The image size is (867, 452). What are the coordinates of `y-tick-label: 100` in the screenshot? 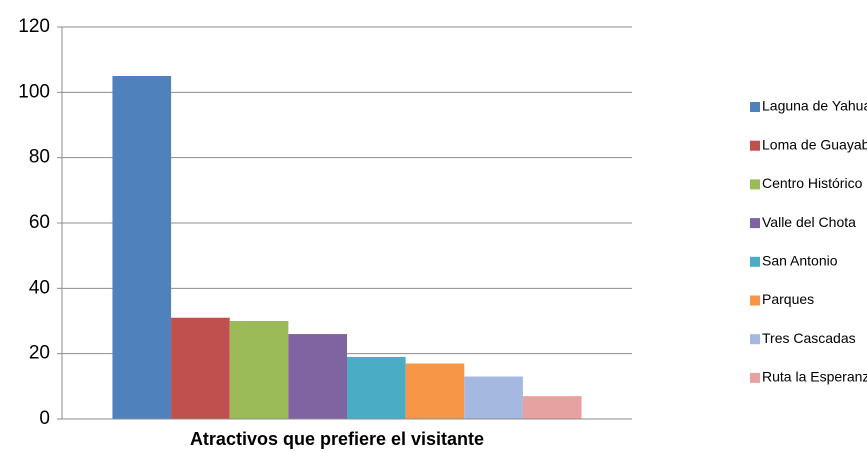 It's located at (34, 91).